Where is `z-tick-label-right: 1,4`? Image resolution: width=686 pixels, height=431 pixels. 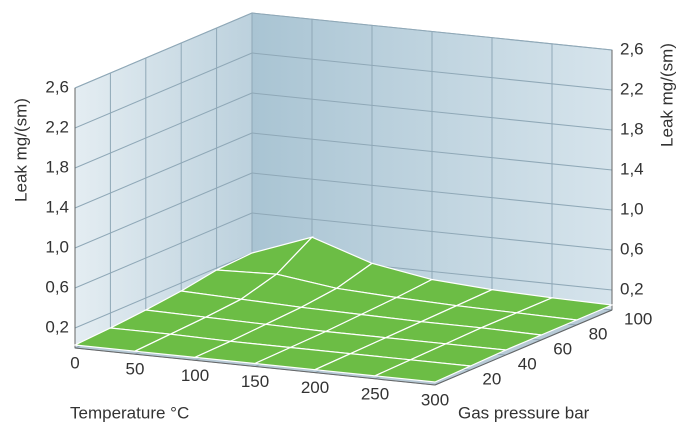
z-tick-label-right: 1,4 is located at coordinates (632, 168).